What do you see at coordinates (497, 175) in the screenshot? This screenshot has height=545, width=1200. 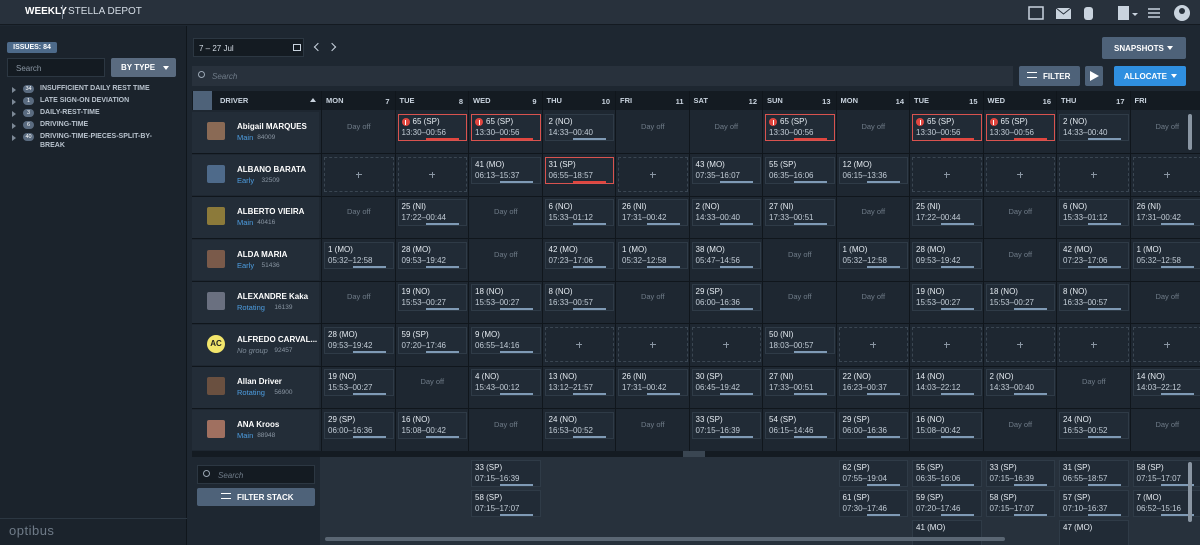 I see `duty-time: 06:13–15:37` at bounding box center [497, 175].